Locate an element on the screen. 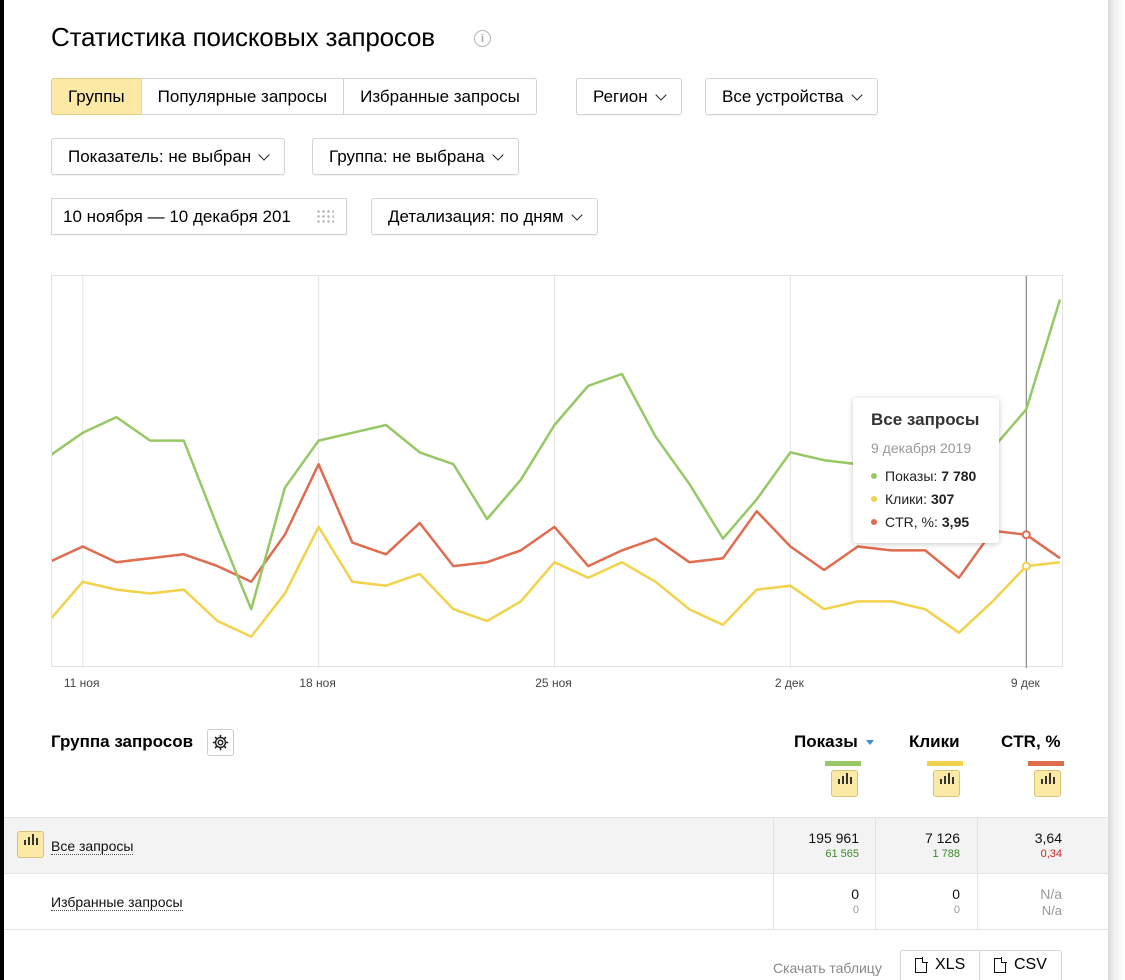 This screenshot has width=1125, height=980. page-title: Статистика поисковых запросов is located at coordinates (243, 37).